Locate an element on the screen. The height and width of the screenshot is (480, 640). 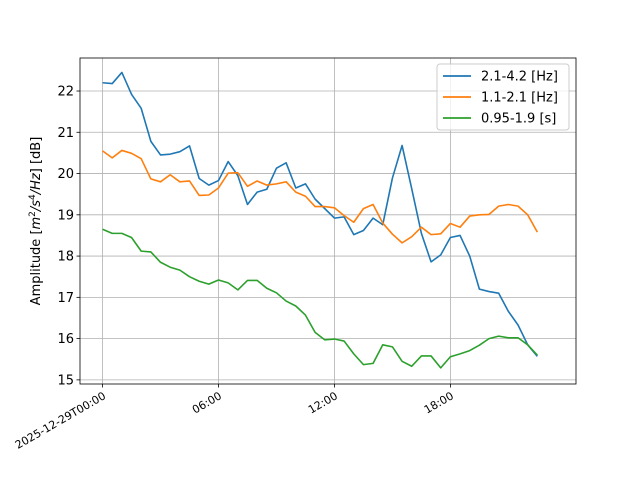
y-tick-label: 22 is located at coordinates (65, 92).